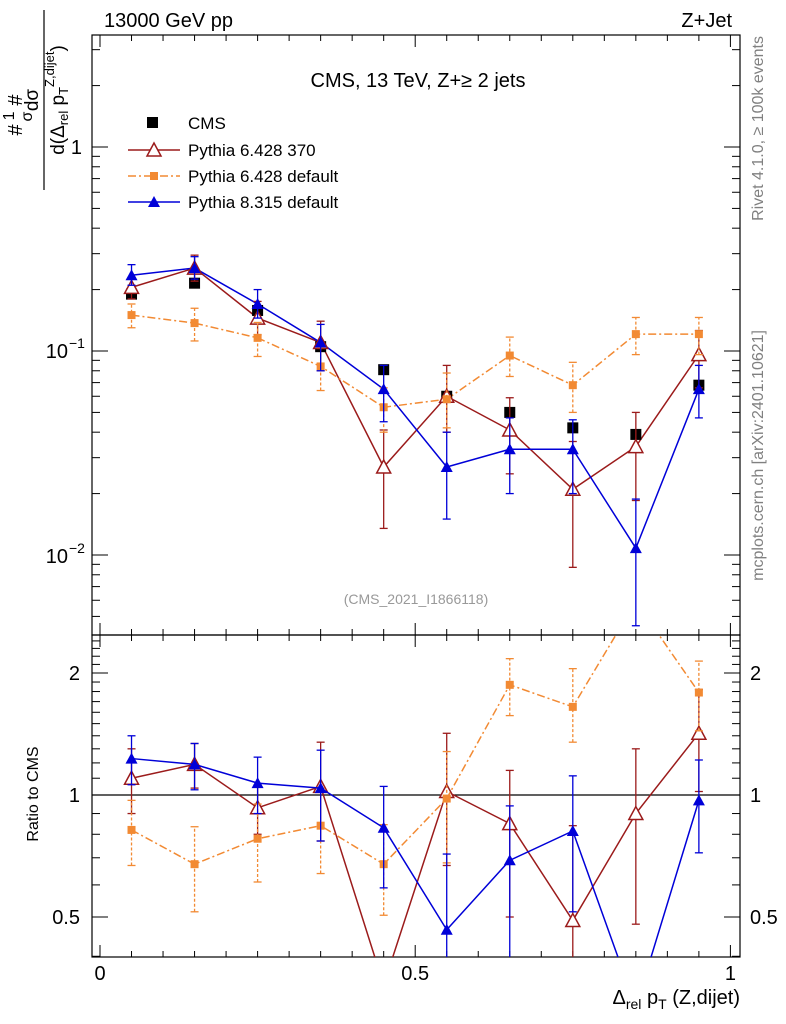 This screenshot has height=1024, width=786. I want to click on data-point-cms, so click(195, 283).